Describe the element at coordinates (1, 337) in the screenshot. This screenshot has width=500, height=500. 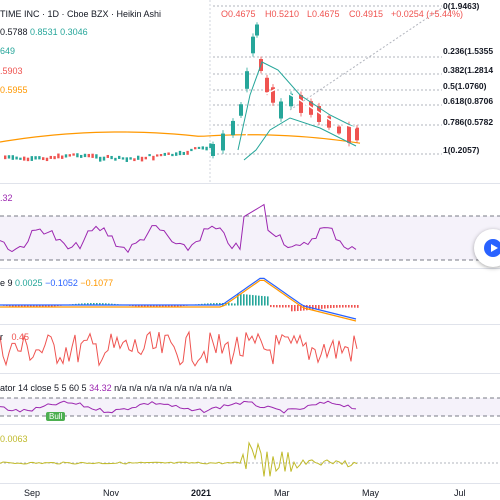
I see `oscillator-name: r` at that location.